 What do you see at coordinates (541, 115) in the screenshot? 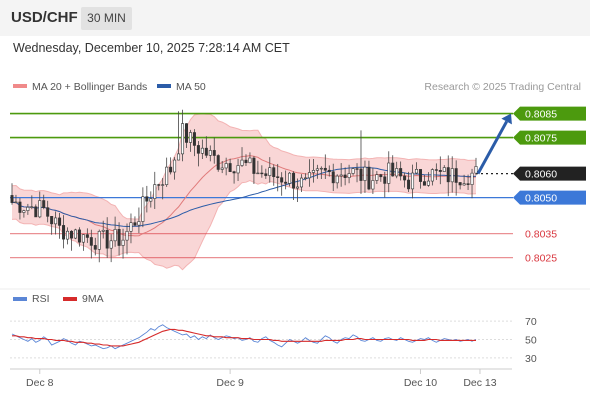
I see `level-label-resistance: 0.8085` at bounding box center [541, 115].